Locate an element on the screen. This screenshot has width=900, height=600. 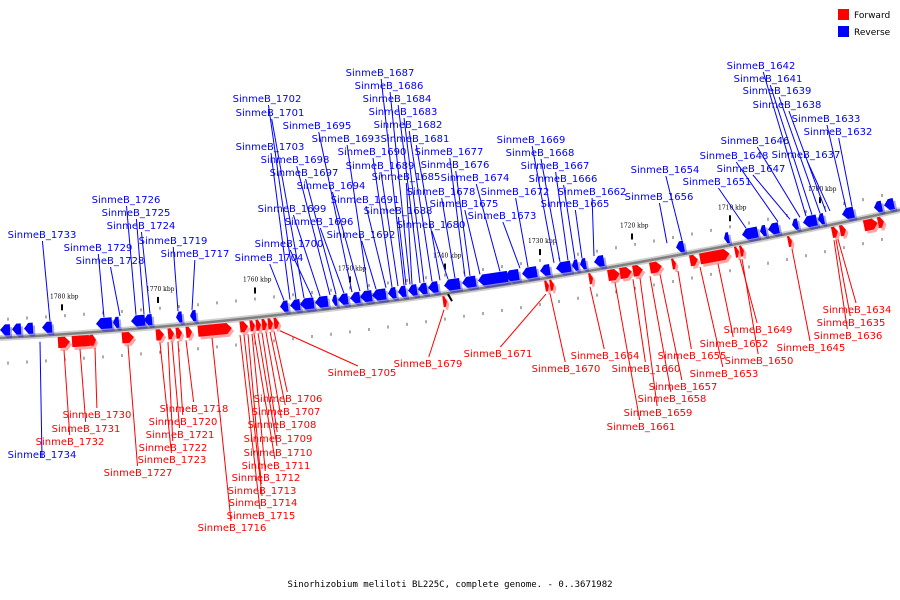
gene-label: SinmeB_1636 is located at coordinates (848, 336).